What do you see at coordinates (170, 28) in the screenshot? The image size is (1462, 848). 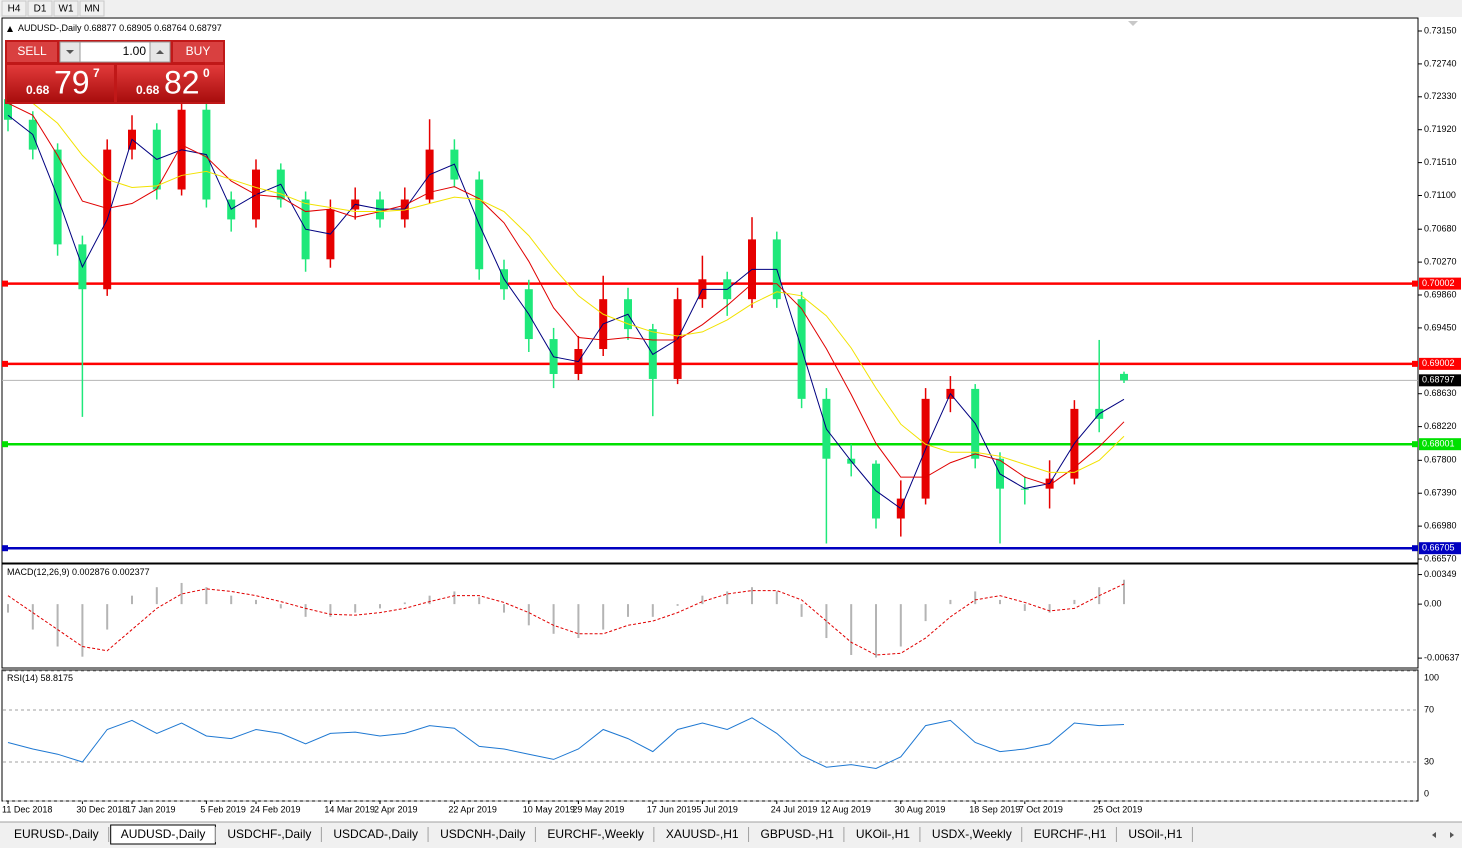 I see `ohlc-value: 0.68764` at bounding box center [170, 28].